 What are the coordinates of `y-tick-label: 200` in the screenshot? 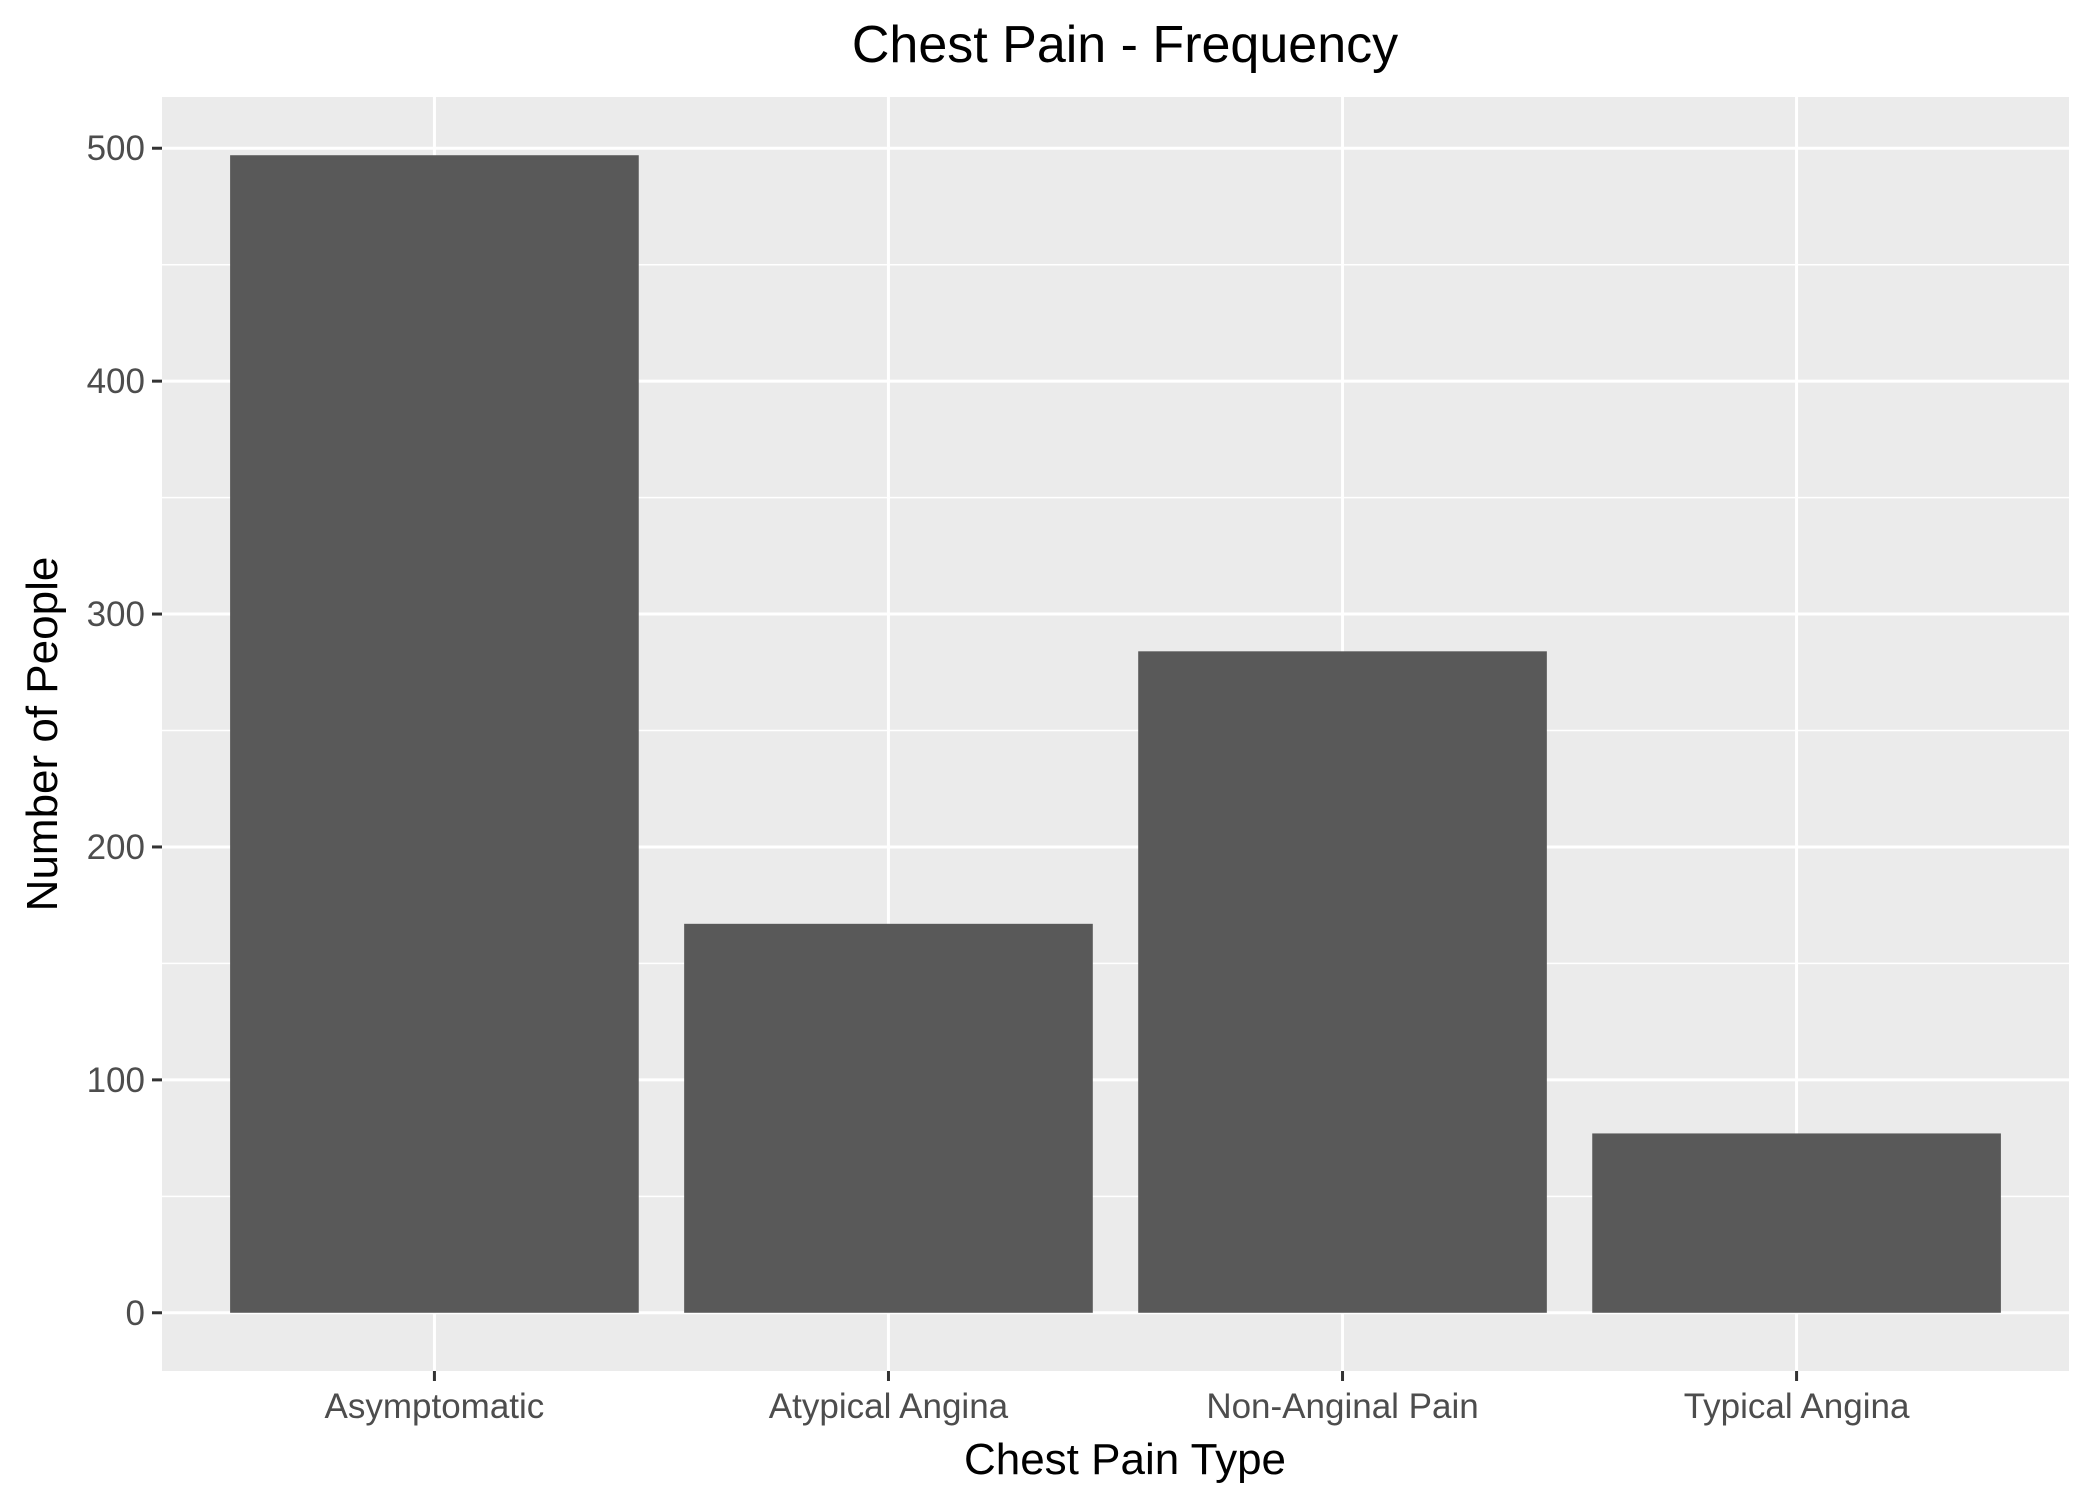 It's located at (116, 847).